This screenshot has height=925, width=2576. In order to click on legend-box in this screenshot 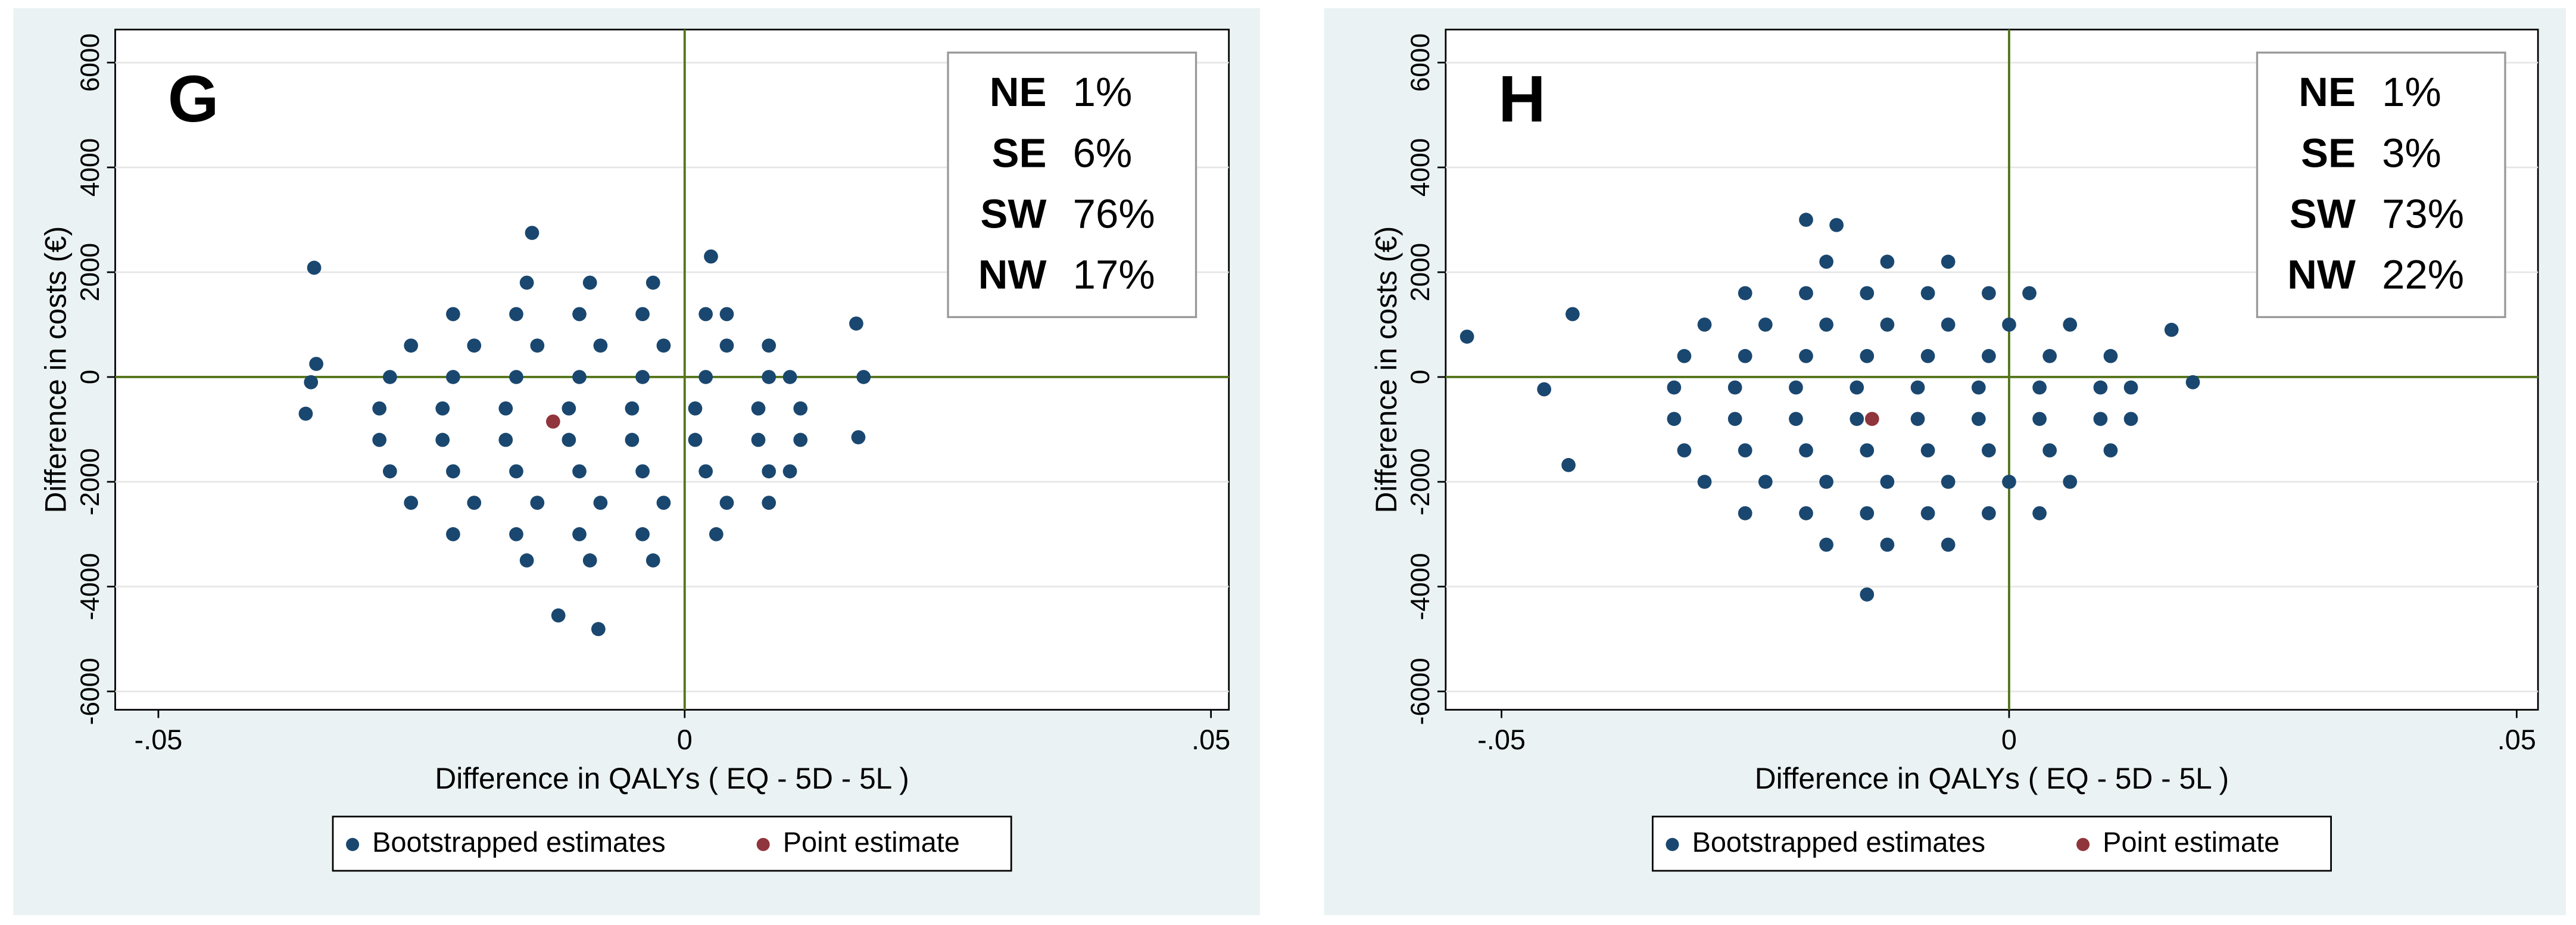, I will do `click(1992, 843)`.